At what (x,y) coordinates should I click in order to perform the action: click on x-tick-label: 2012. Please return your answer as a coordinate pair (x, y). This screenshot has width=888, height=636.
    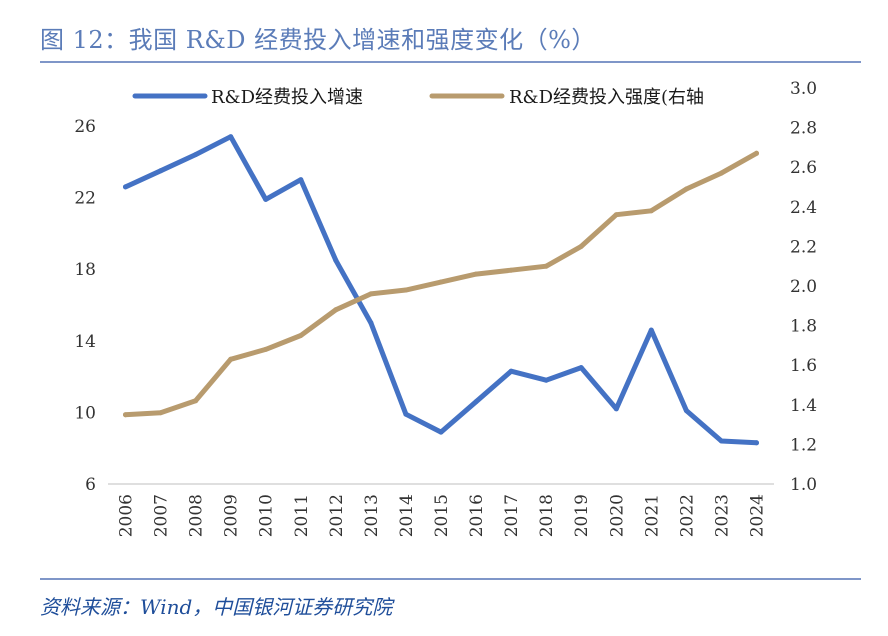
    Looking at the image, I should click on (337, 515).